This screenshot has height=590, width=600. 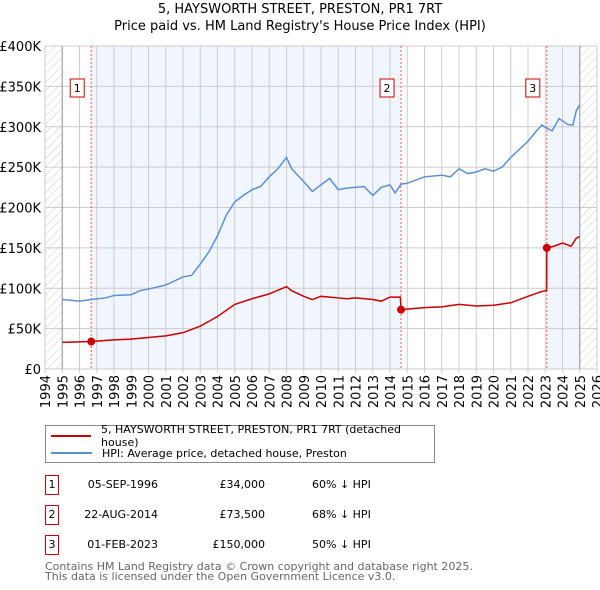 I want to click on x-tick-label: 2010, so click(x=322, y=391).